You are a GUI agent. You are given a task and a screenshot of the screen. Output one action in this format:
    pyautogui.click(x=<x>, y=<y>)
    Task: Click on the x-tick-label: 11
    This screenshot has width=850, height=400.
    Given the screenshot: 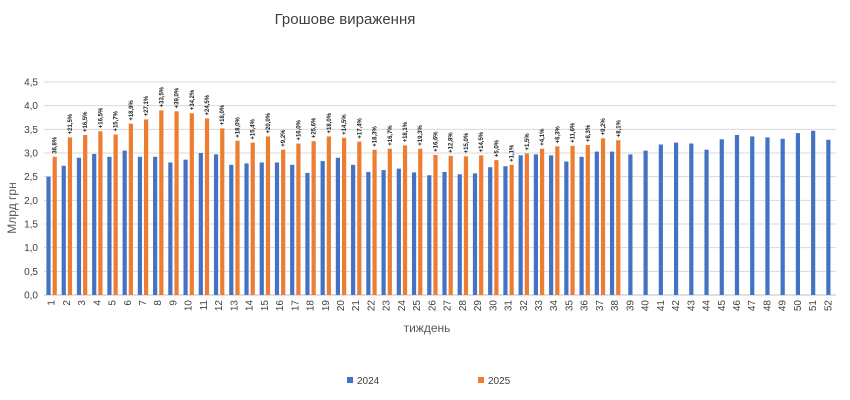 What is the action you would take?
    pyautogui.click(x=204, y=305)
    